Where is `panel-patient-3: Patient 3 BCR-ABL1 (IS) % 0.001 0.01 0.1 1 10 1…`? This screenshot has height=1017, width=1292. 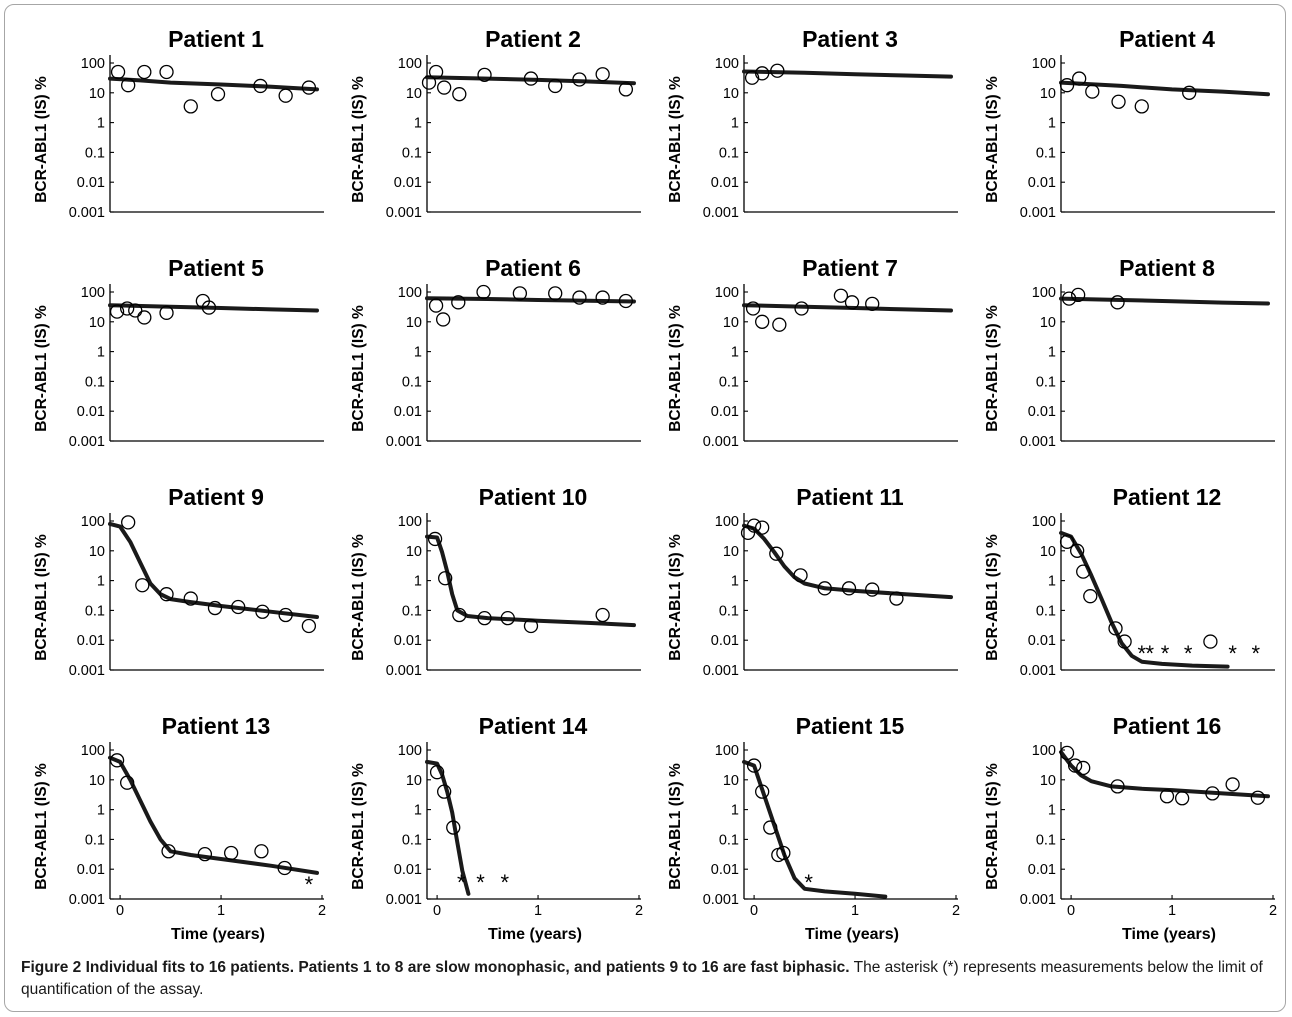 panel-patient-3: Patient 3 BCR-ABL1 (IS) % 0.001 0.01 0.1 1 10 1… is located at coordinates (812, 123).